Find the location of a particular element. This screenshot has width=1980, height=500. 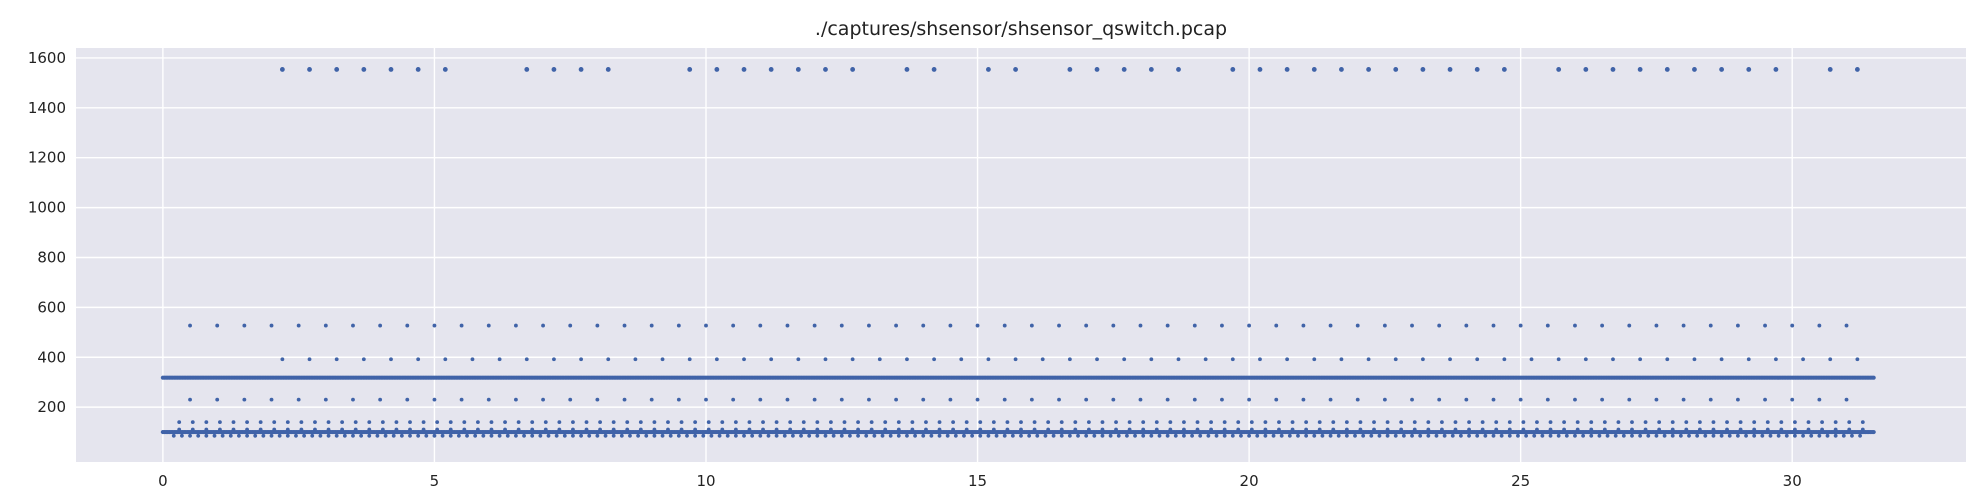

x-tick-label: 25 is located at coordinates (1520, 481).